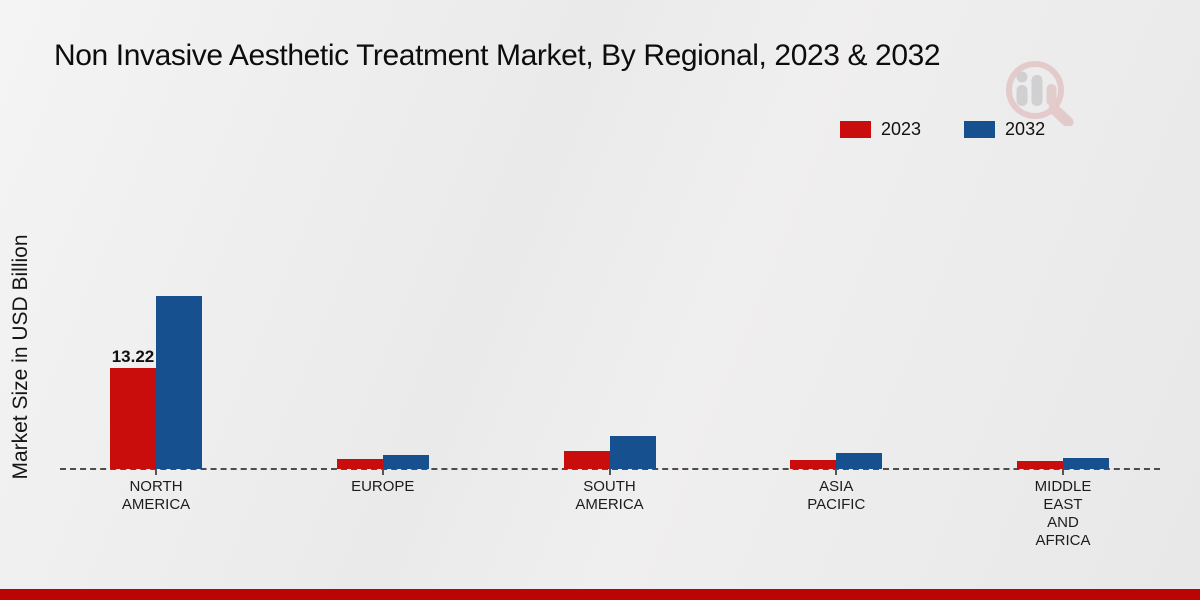 The height and width of the screenshot is (600, 1200). What do you see at coordinates (855, 129) in the screenshot?
I see `legend-swatch-2023` at bounding box center [855, 129].